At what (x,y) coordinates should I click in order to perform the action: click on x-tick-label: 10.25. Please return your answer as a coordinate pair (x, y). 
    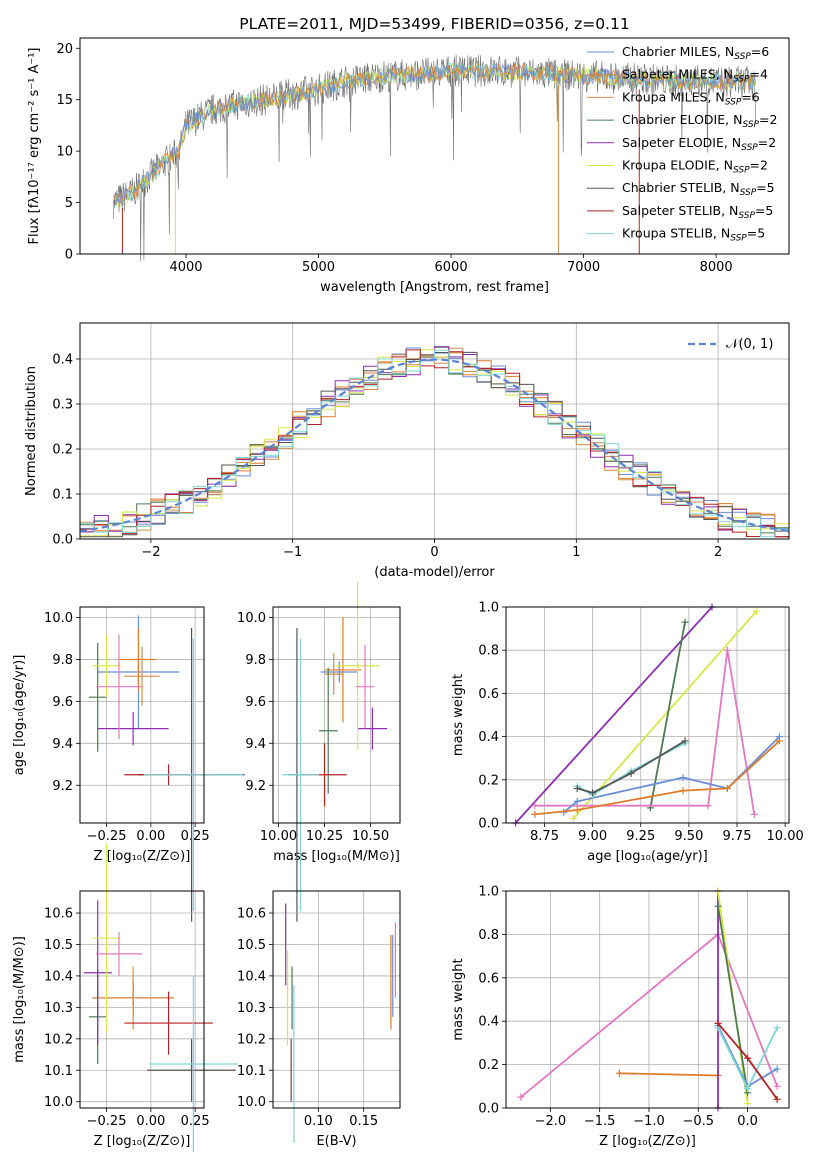
    Looking at the image, I should click on (324, 836).